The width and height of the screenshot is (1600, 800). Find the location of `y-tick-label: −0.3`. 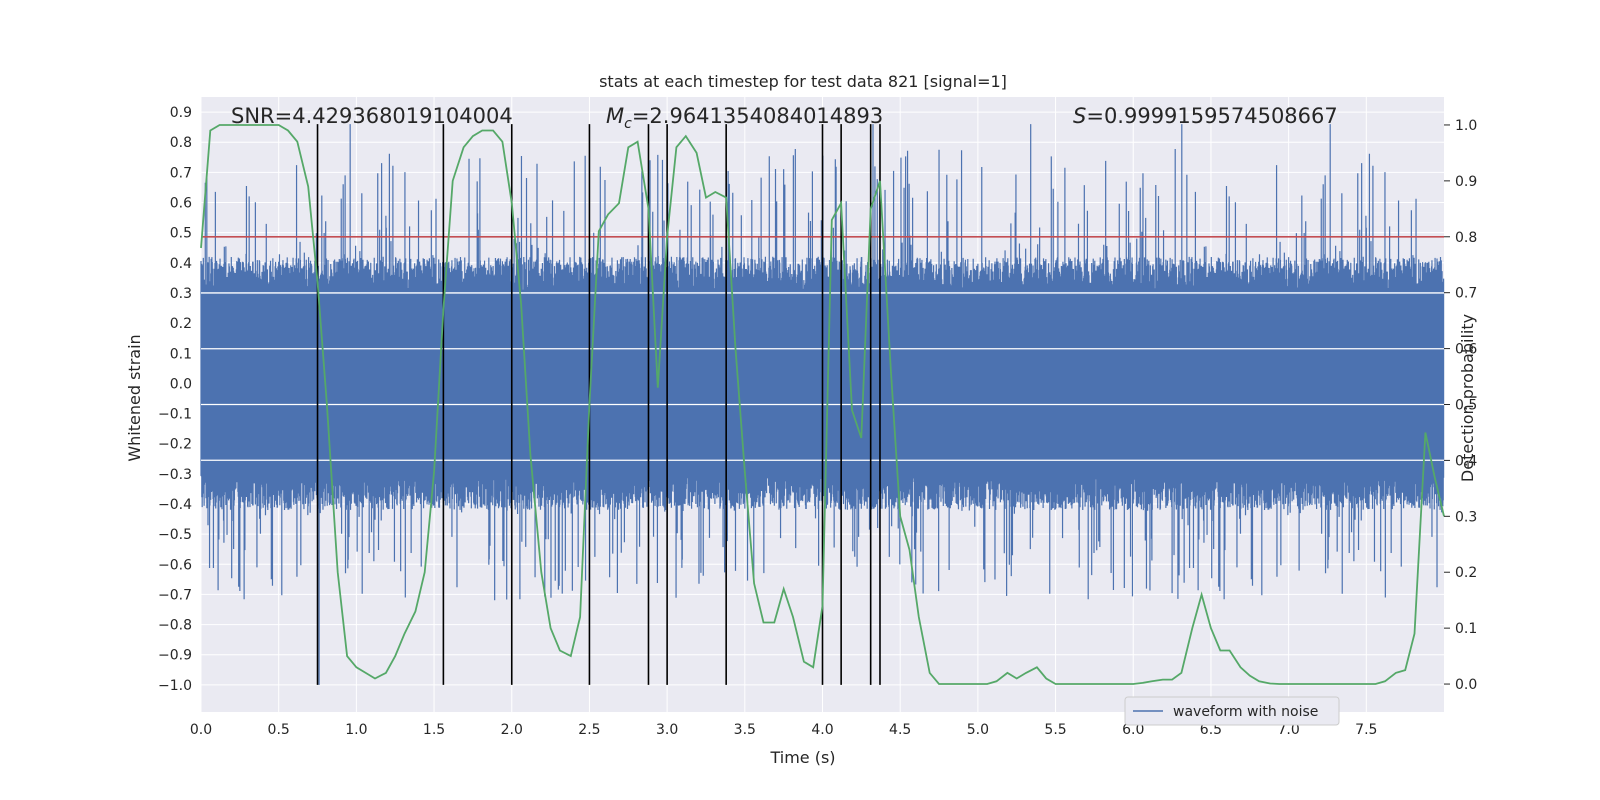

y-tick-label: −0.3 is located at coordinates (175, 475).